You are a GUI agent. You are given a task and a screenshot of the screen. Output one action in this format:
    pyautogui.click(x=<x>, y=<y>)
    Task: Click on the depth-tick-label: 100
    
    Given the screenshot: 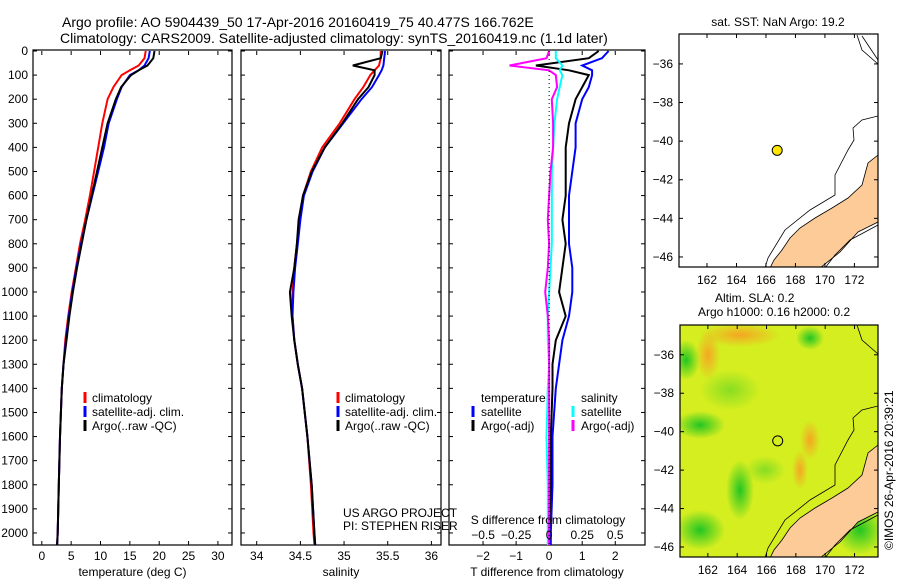 What is the action you would take?
    pyautogui.click(x=18, y=75)
    